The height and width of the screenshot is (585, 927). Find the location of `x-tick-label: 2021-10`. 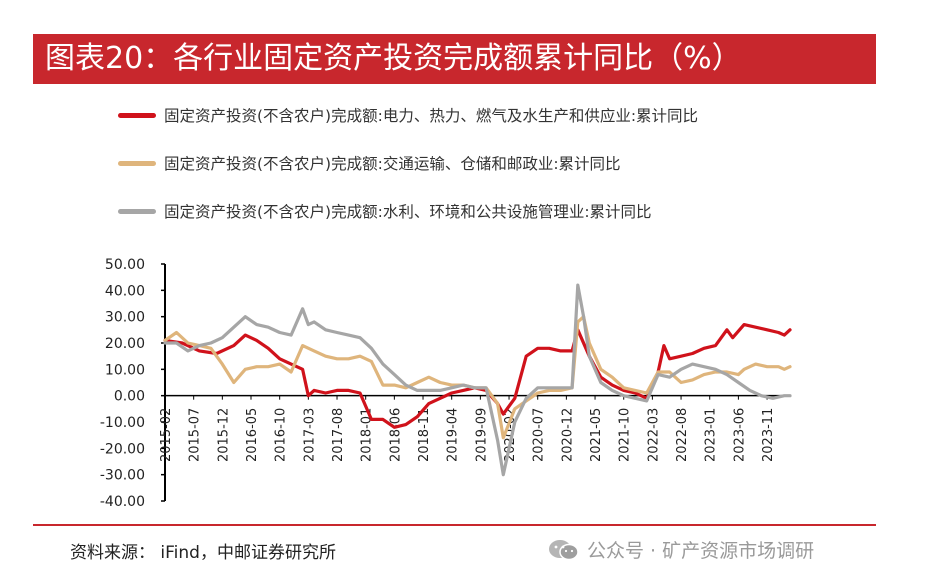

x-tick-label: 2021-10 is located at coordinates (625, 435).